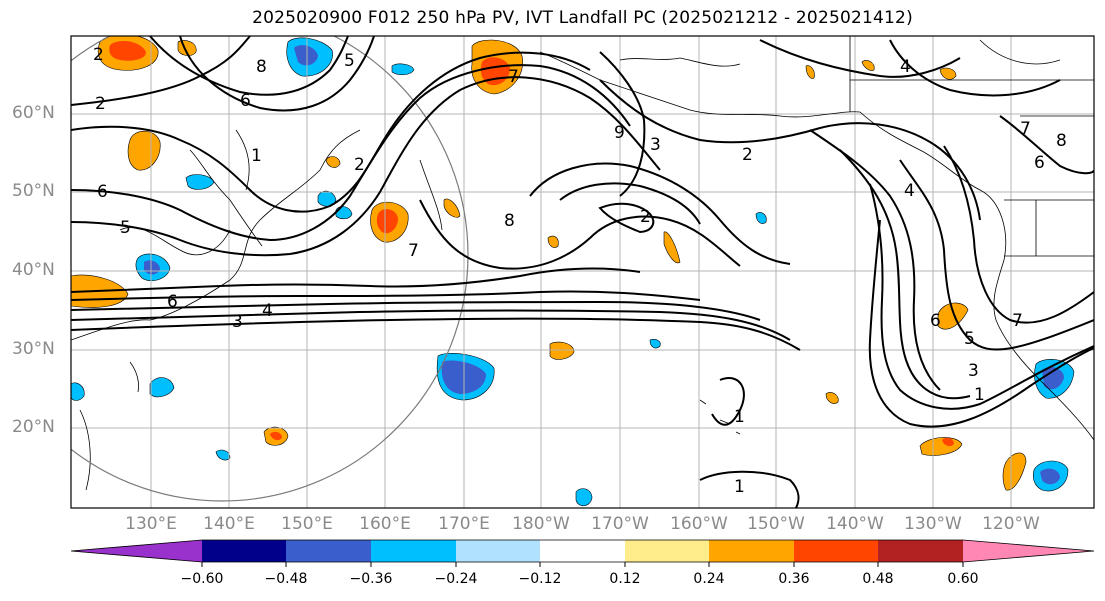 The height and width of the screenshot is (601, 1105). What do you see at coordinates (33, 191) in the screenshot?
I see `lat-label: 50°N` at bounding box center [33, 191].